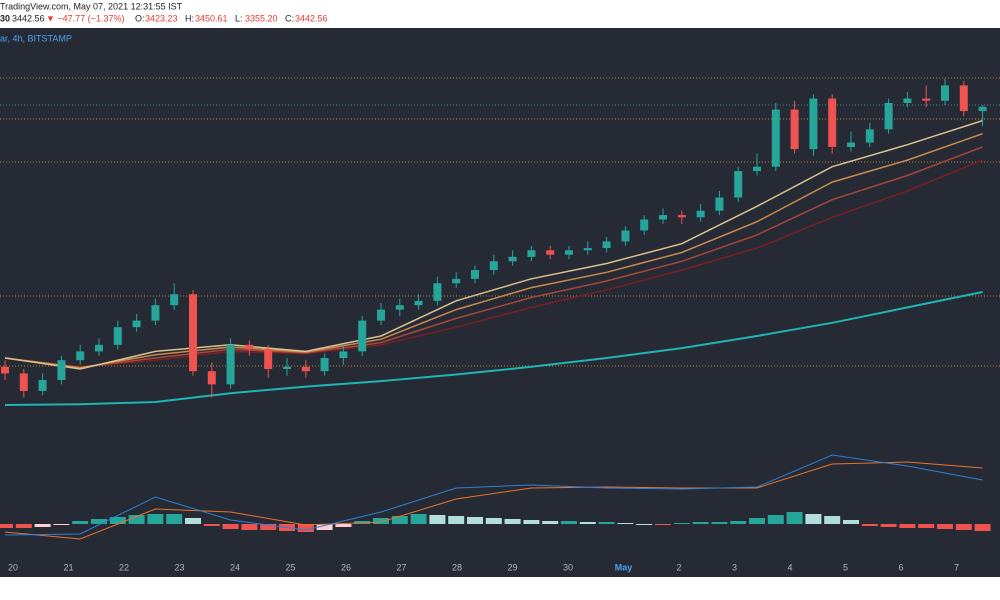 The height and width of the screenshot is (600, 1000). Describe the element at coordinates (512, 567) in the screenshot. I see `x-tick-label: 29` at that location.